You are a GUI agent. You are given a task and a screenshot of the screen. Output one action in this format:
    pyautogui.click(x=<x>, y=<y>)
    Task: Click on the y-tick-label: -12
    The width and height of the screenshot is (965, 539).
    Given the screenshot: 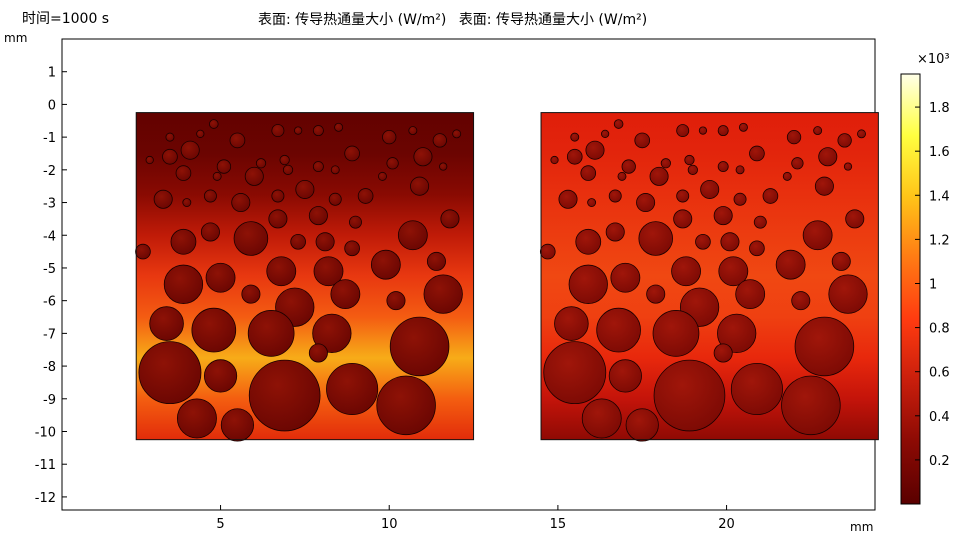 What is the action you would take?
    pyautogui.click(x=45, y=498)
    